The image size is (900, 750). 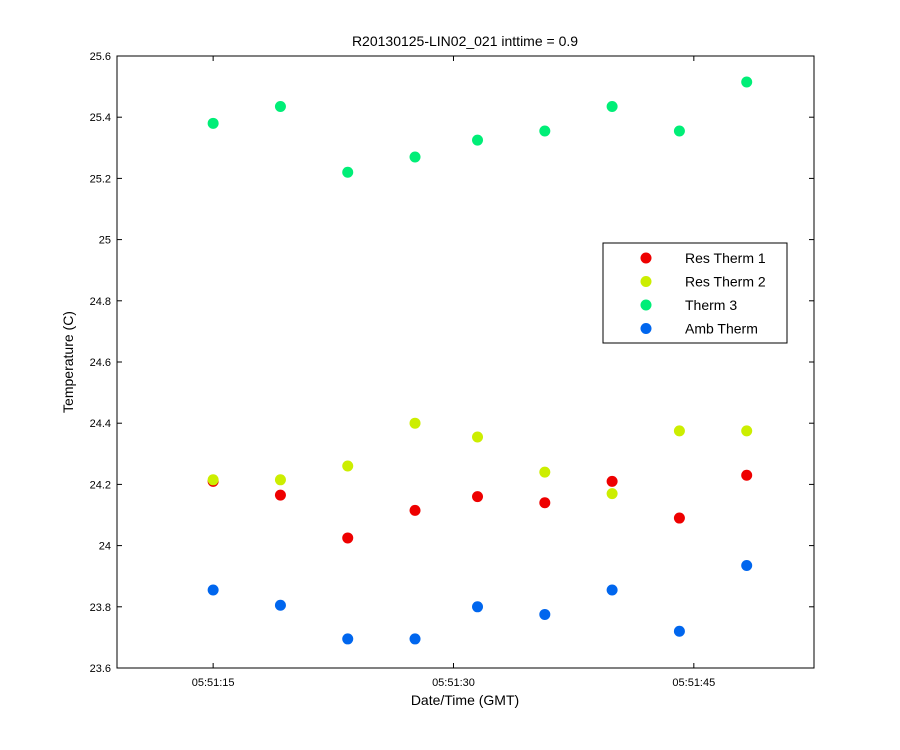 I want to click on y-tick-label: 25.6, so click(x=100, y=57).